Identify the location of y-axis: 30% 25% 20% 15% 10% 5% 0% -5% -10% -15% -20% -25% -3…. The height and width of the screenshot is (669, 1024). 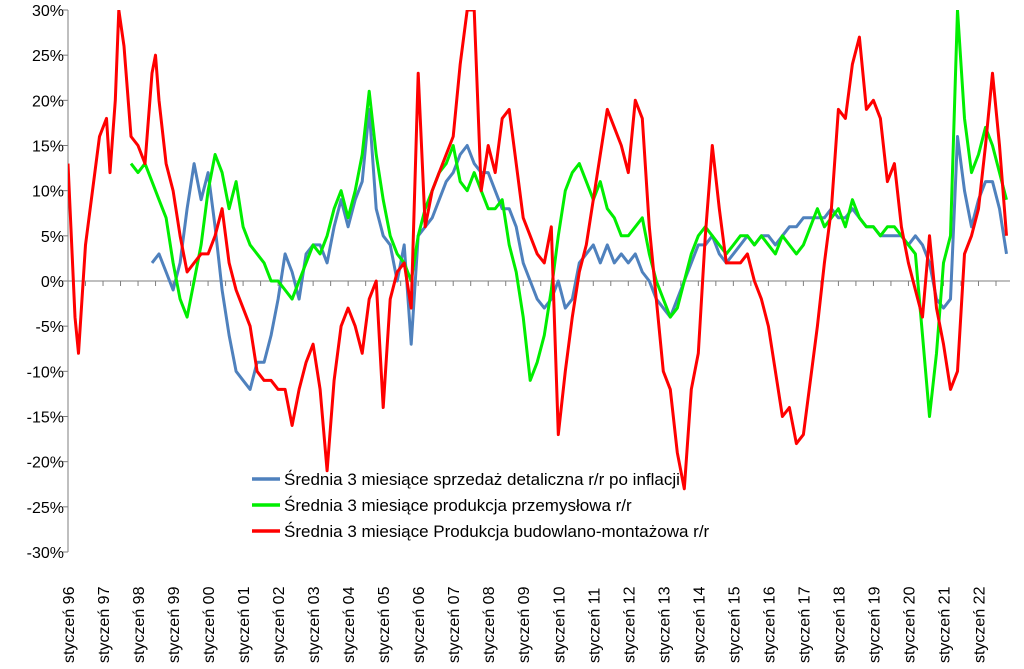
(48, 282).